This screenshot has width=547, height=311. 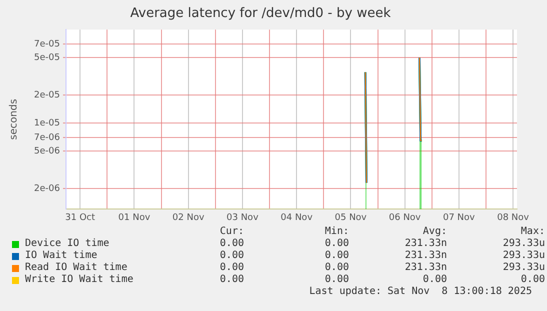 I want to click on x-tick-label: 07 Nov, so click(x=459, y=217).